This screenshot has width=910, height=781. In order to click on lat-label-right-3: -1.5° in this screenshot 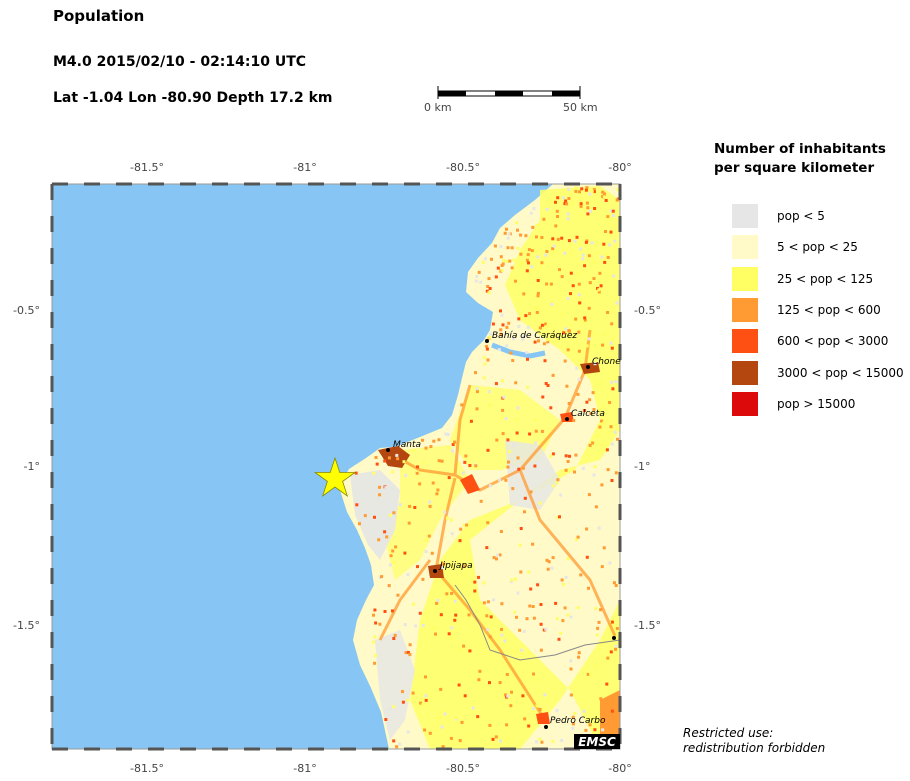, I will do `click(647, 625)`.